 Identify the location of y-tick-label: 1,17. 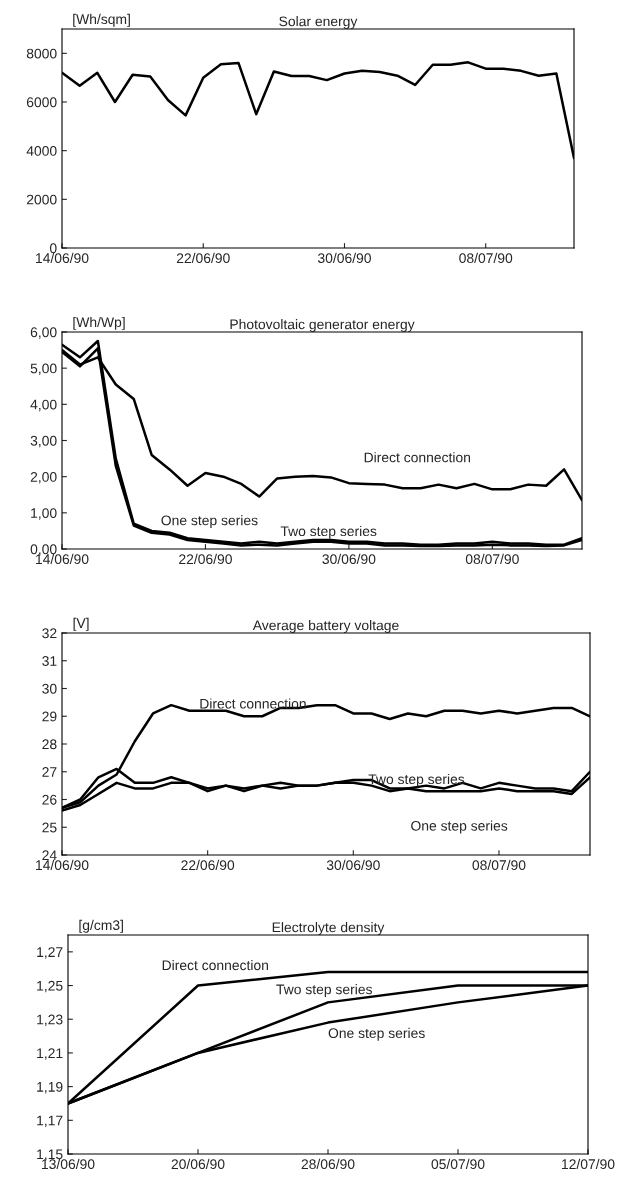
(50, 1121).